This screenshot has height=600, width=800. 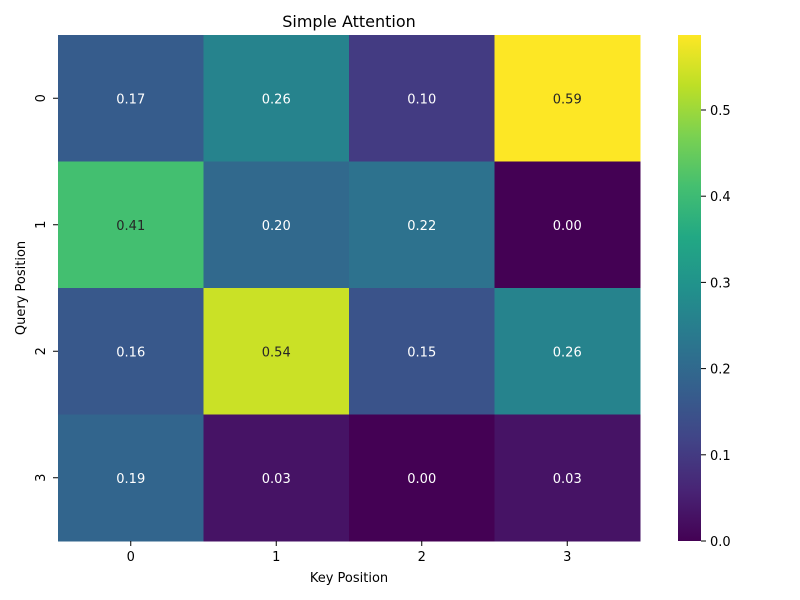 I want to click on colorbar-tick-label: 0.4, so click(x=720, y=197).